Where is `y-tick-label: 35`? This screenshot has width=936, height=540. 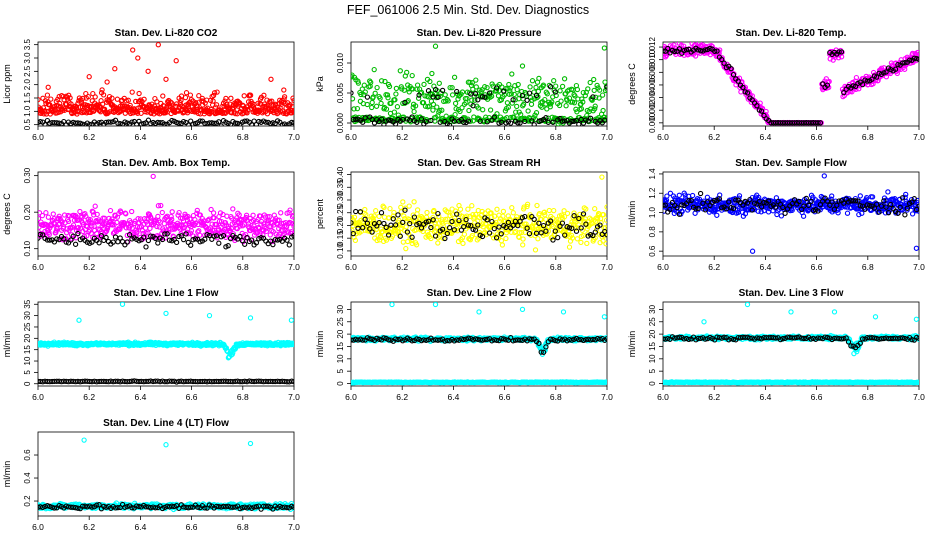
y-tick-label: 35 is located at coordinates (27, 303).